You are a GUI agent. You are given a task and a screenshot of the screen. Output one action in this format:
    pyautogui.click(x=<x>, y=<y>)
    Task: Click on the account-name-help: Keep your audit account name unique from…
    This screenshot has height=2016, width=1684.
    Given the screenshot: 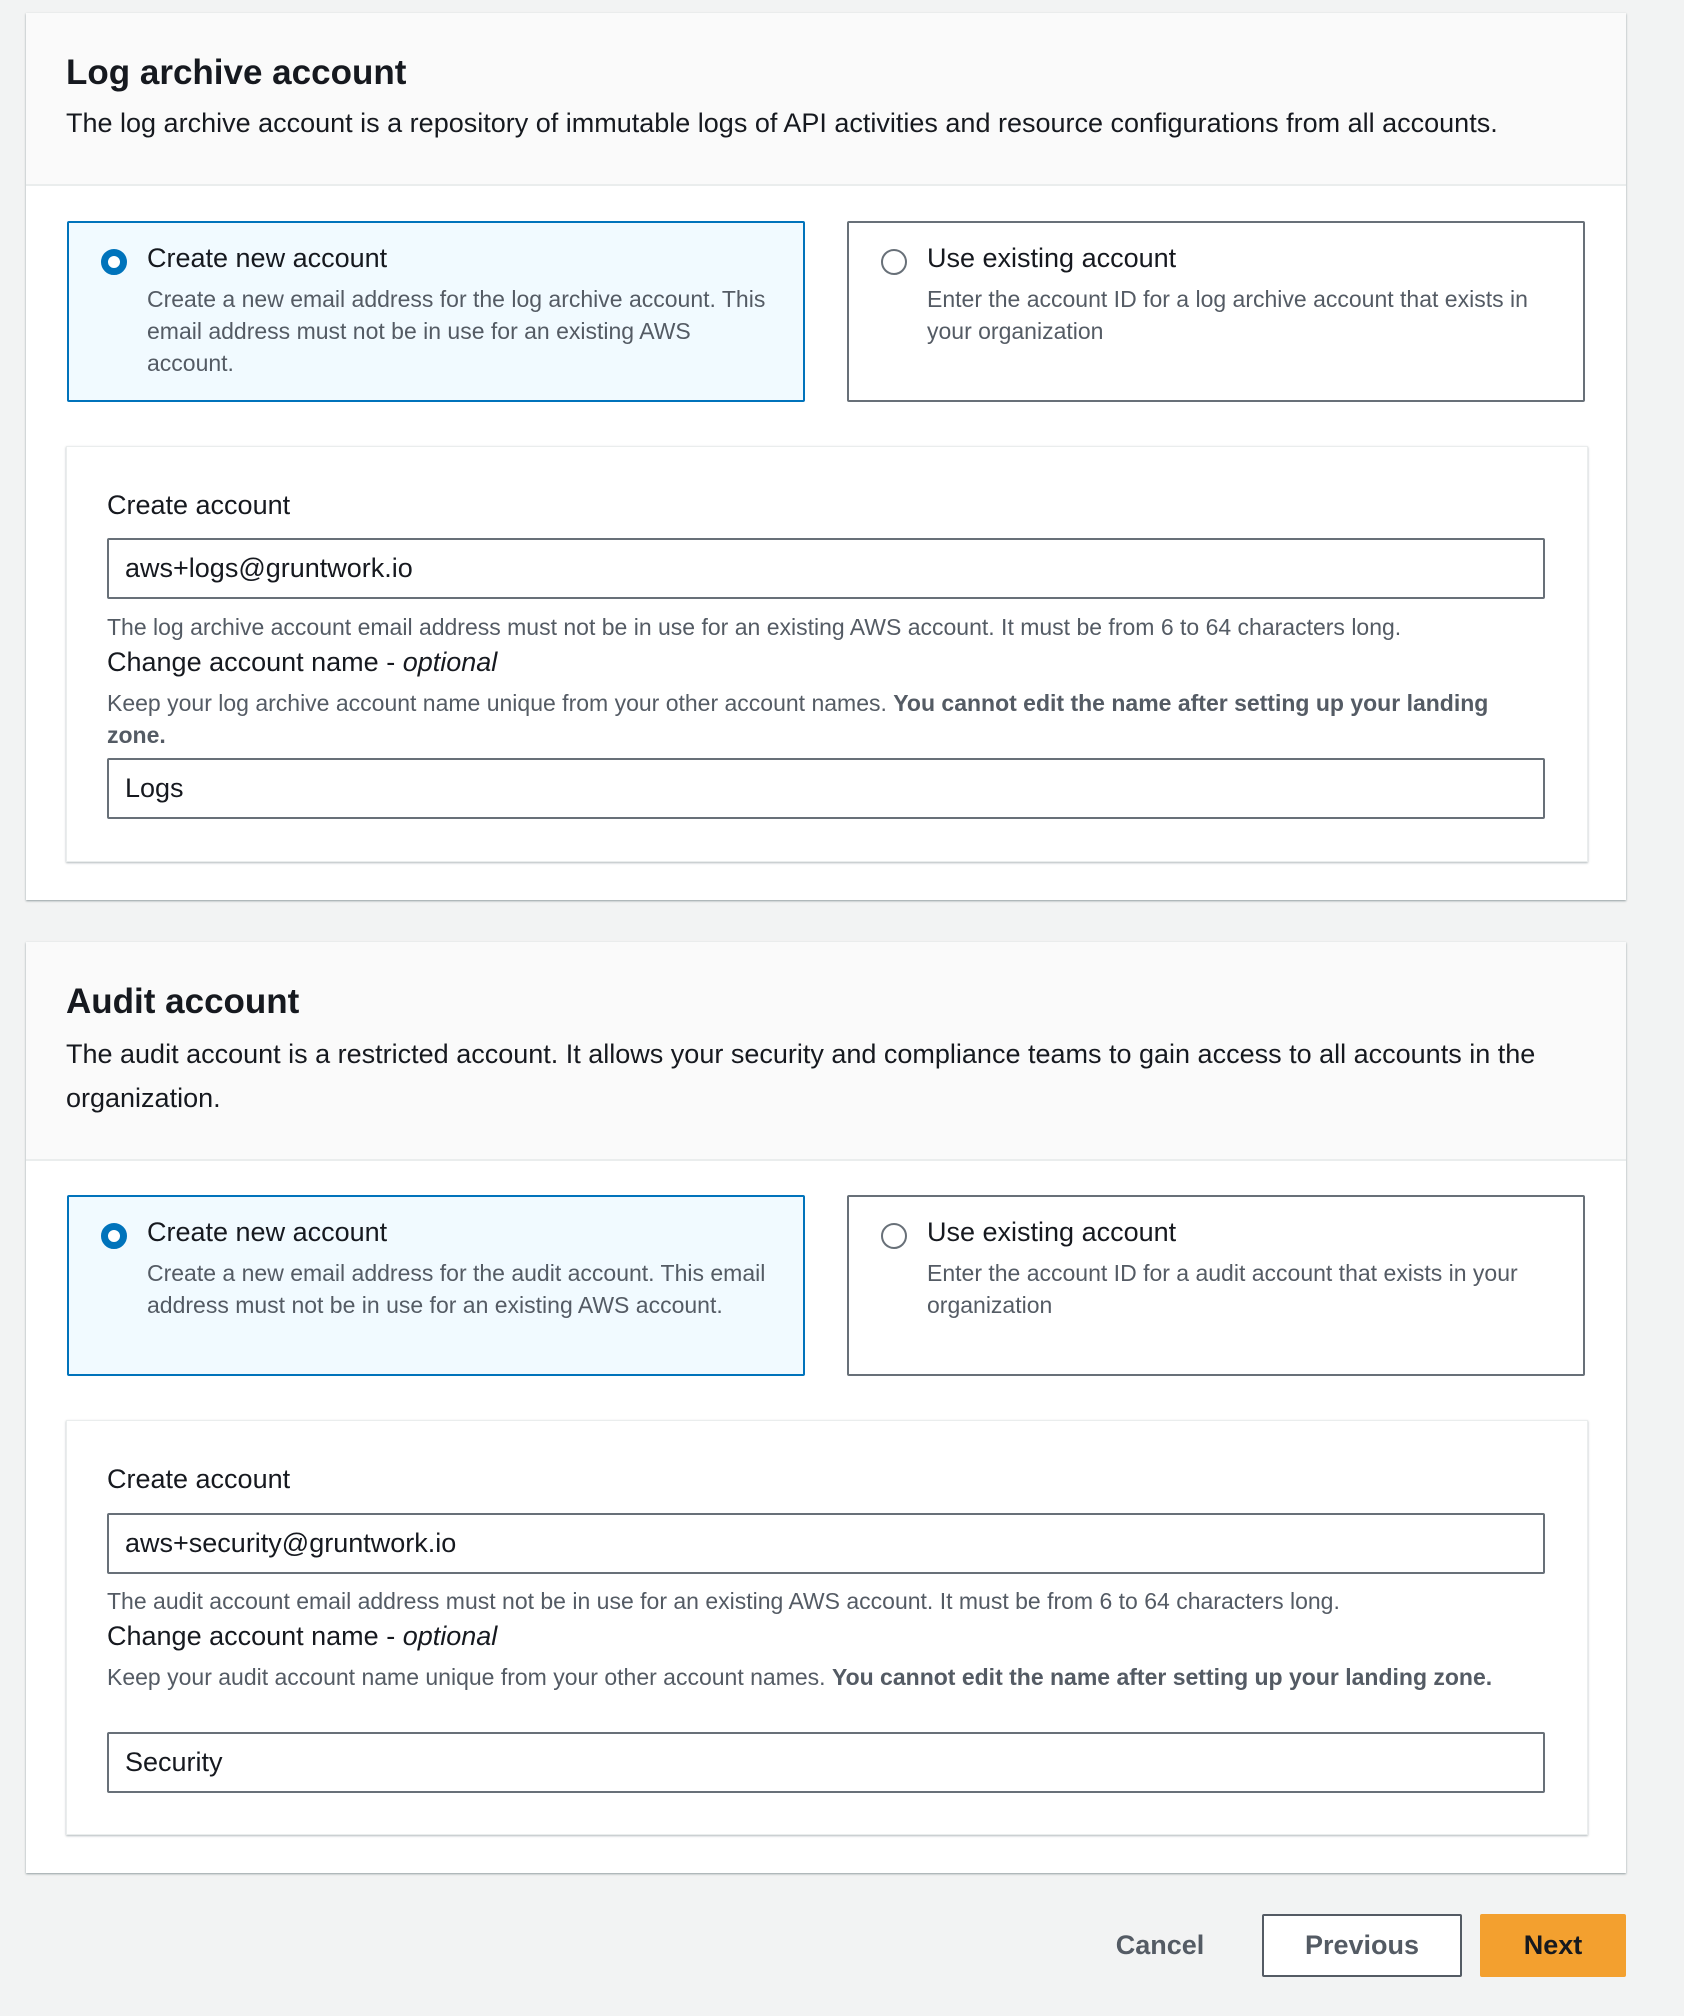 What is the action you would take?
    pyautogui.click(x=827, y=1677)
    